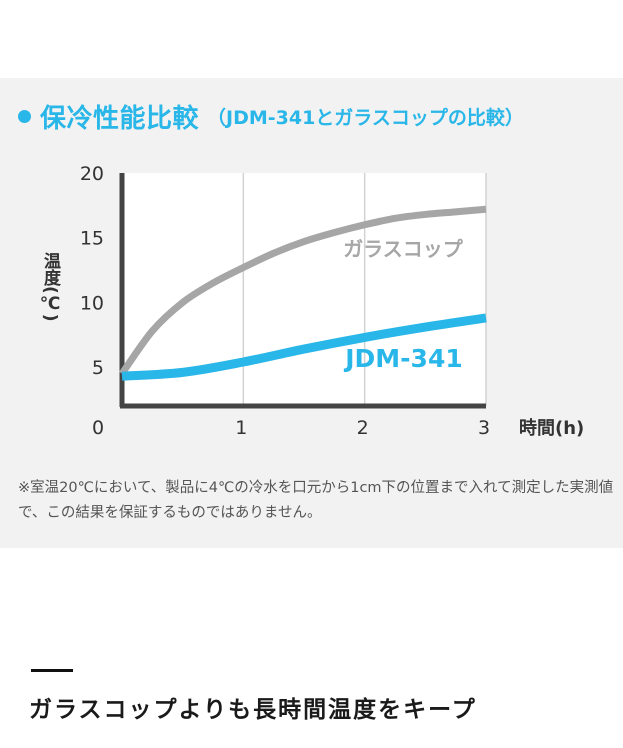 The image size is (623, 748). Describe the element at coordinates (120, 118) in the screenshot. I see `page-title: 保冷性能比較` at that location.